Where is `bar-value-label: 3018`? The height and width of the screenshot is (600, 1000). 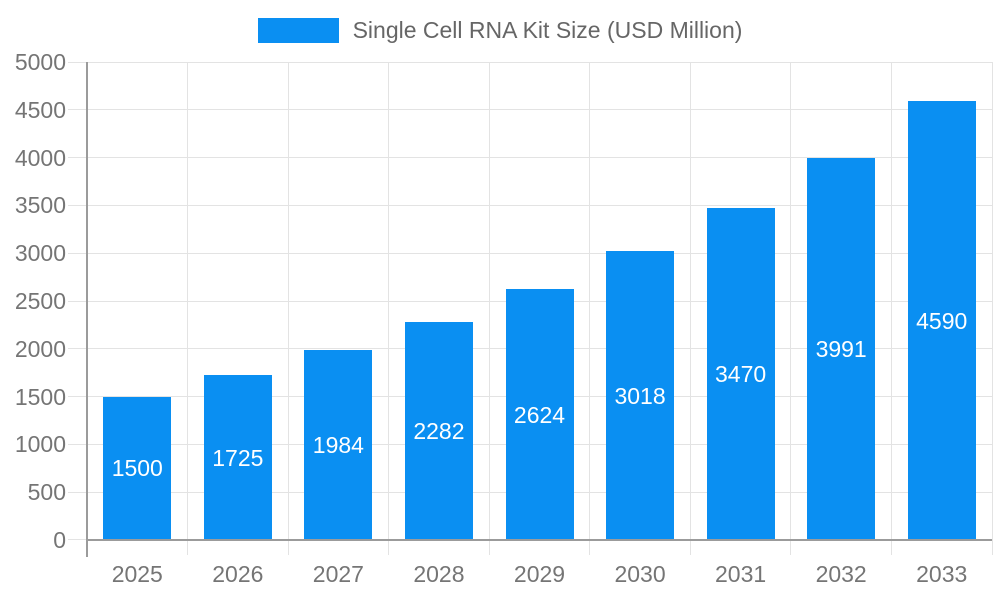
bar-value-label: 3018 is located at coordinates (640, 395).